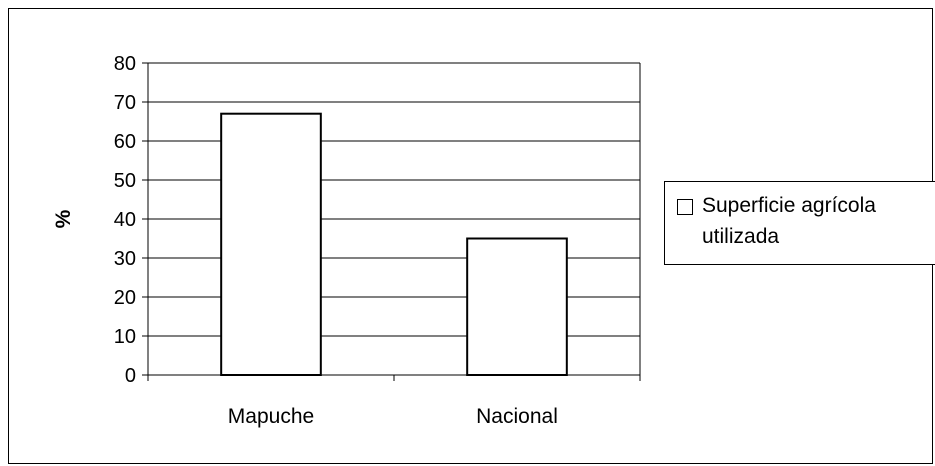  Describe the element at coordinates (125, 103) in the screenshot. I see `y-tick-label: 70` at that location.